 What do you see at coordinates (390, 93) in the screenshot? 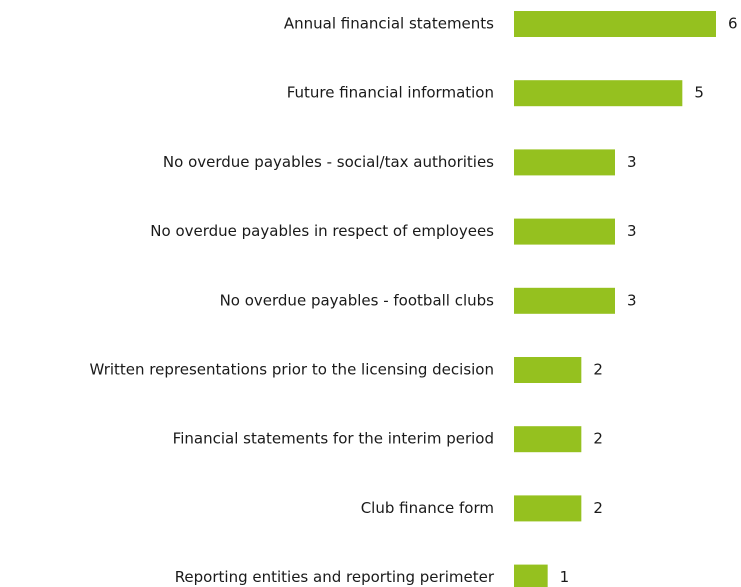
I see `category-label: Future financial information` at bounding box center [390, 93].